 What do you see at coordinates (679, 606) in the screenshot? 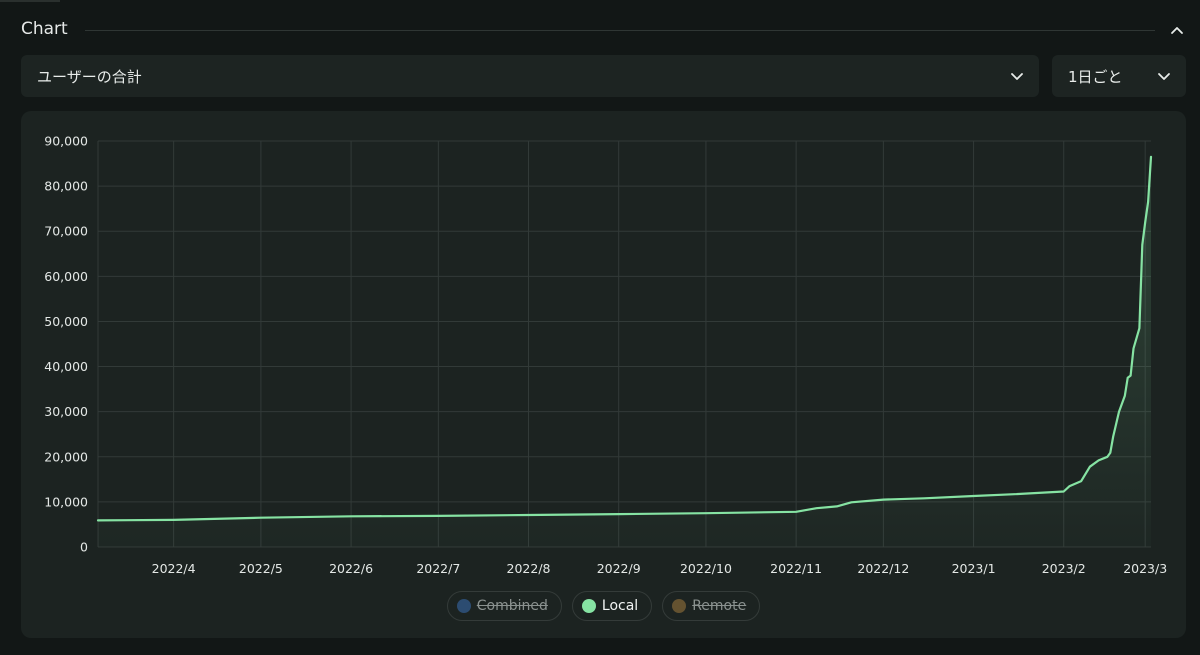
I see `remote-swatch` at bounding box center [679, 606].